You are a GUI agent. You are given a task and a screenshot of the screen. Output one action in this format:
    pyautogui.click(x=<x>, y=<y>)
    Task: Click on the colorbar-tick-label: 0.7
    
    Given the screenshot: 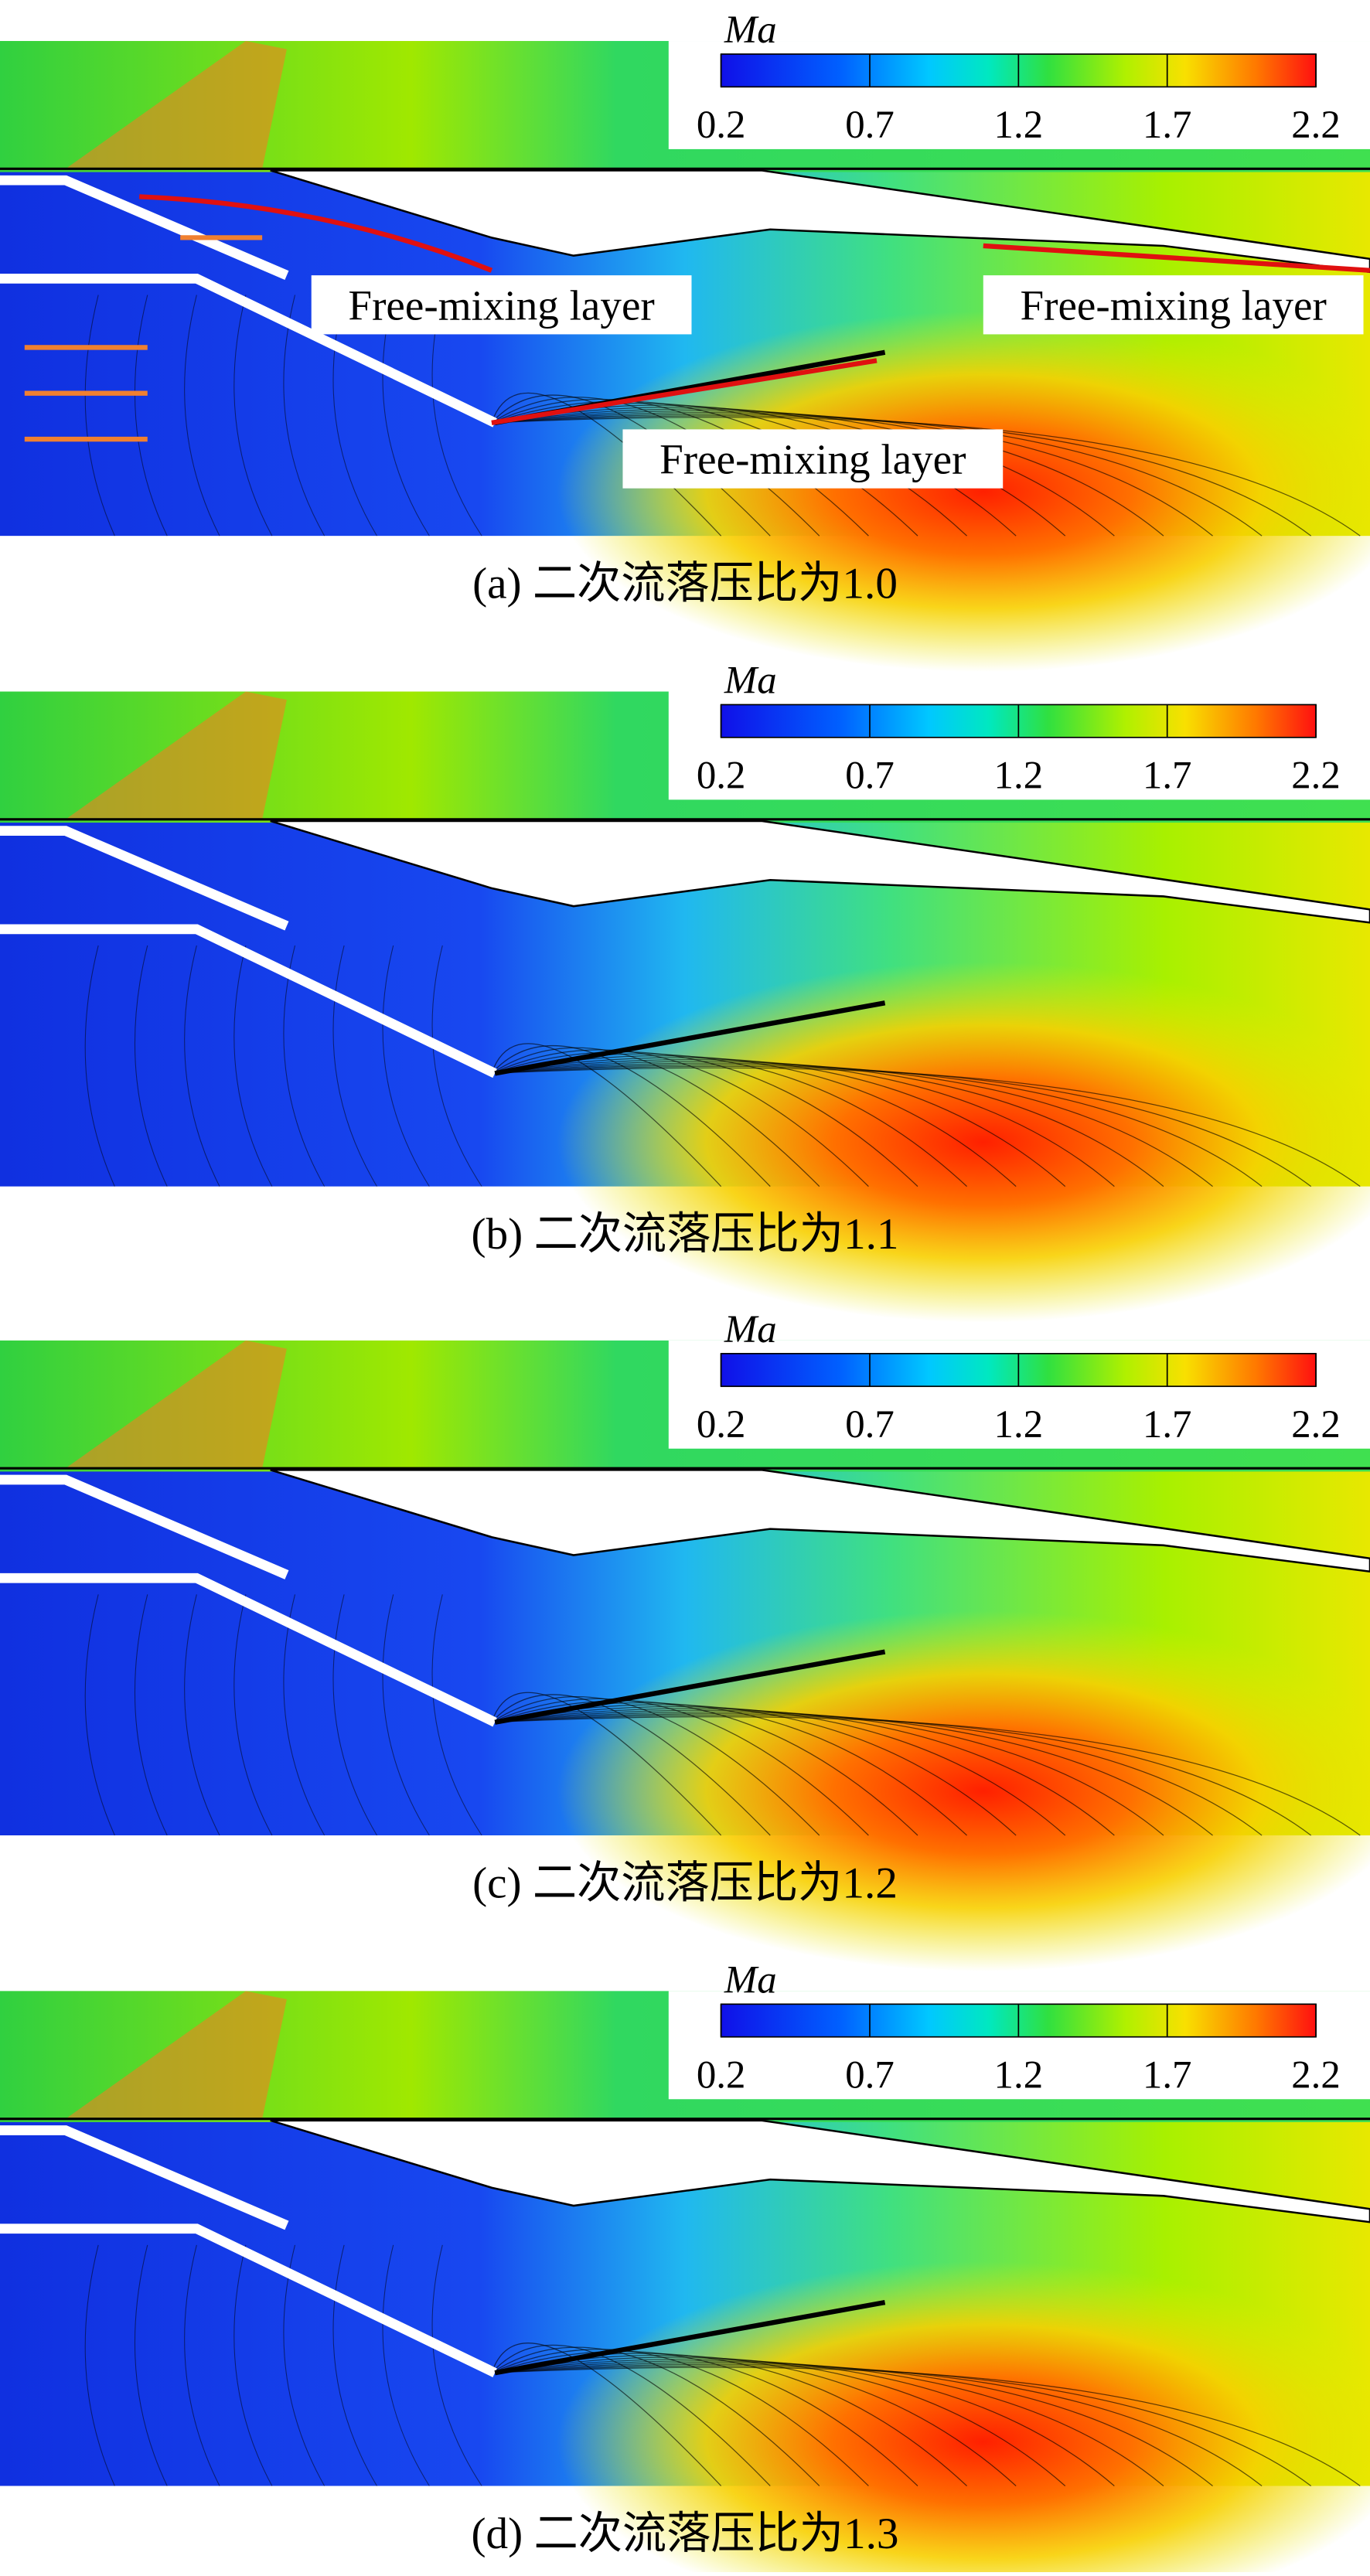 What is the action you would take?
    pyautogui.click(x=870, y=125)
    